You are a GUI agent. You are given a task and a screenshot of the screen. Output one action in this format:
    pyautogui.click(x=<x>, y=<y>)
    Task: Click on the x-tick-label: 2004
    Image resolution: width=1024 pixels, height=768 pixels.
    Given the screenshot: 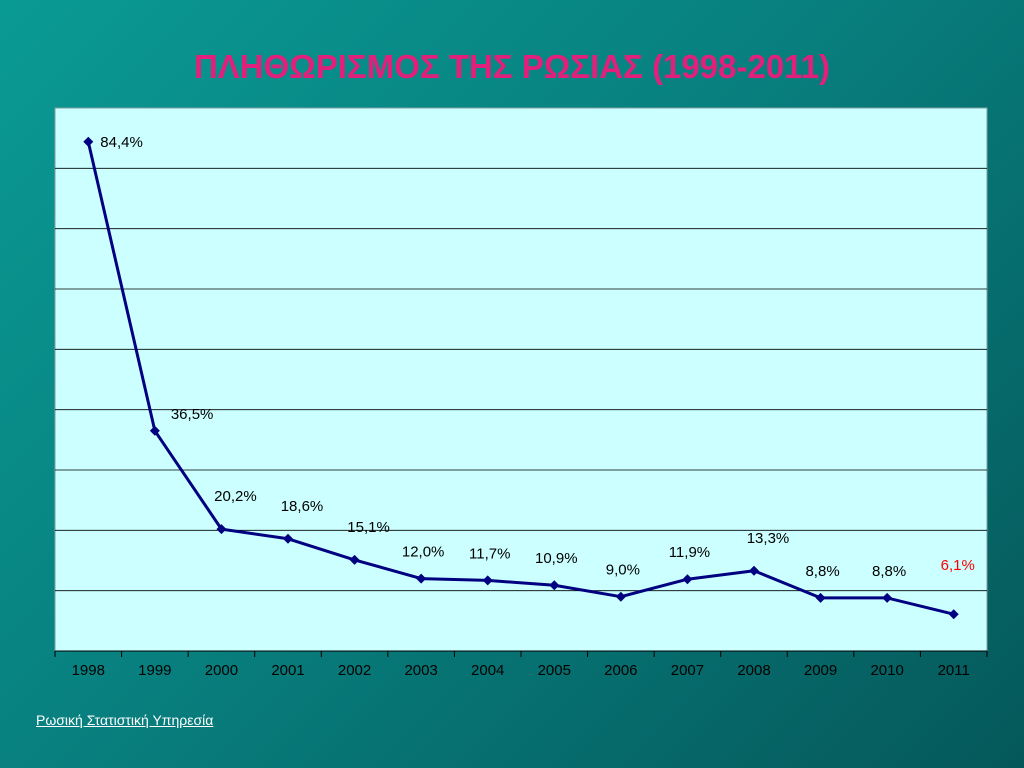 What is the action you would take?
    pyautogui.click(x=487, y=670)
    